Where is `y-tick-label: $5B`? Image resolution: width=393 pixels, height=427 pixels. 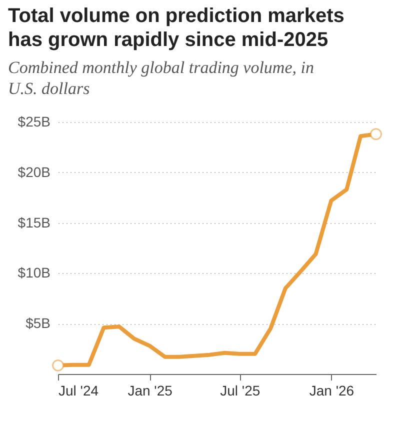
y-tick-label: $5B is located at coordinates (38, 323).